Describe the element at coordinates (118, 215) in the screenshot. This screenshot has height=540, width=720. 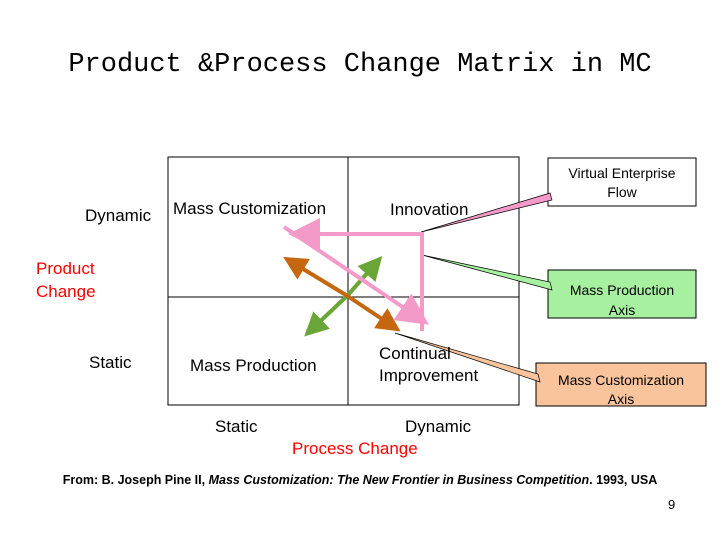
I see `y-axis-dynamic-tick: Dynamic` at that location.